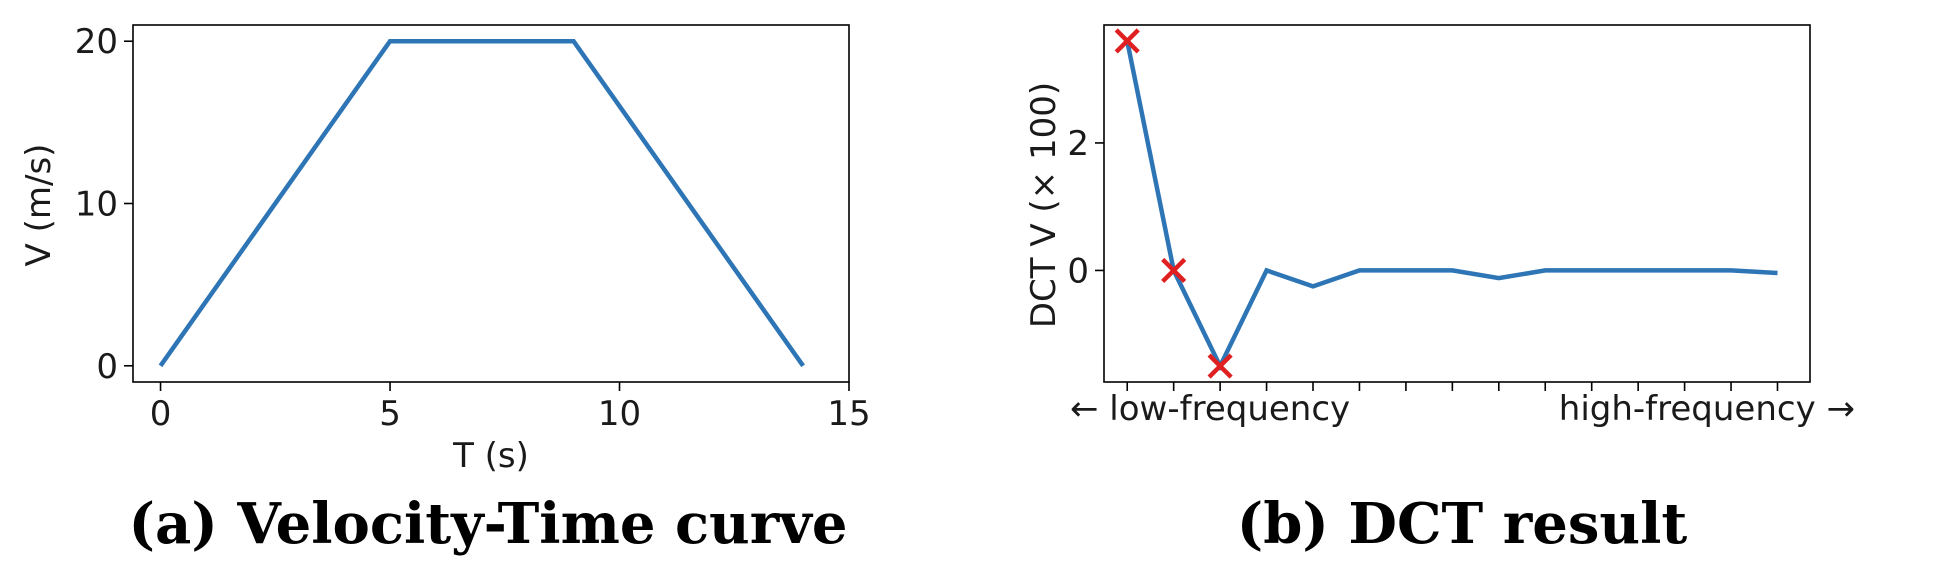  What do you see at coordinates (96, 42) in the screenshot?
I see `y-tick-label-a: 20` at bounding box center [96, 42].